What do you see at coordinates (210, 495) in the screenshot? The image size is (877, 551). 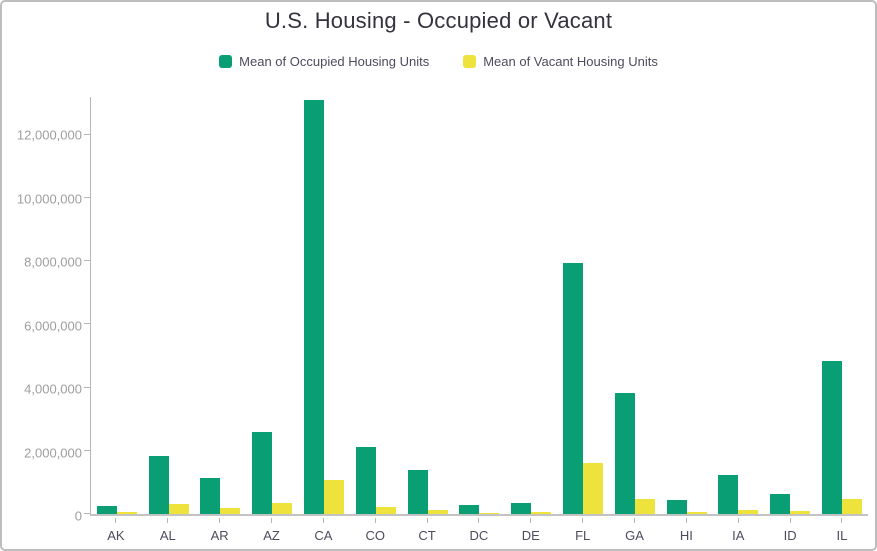 I see `bar-occupied-ar` at bounding box center [210, 495].